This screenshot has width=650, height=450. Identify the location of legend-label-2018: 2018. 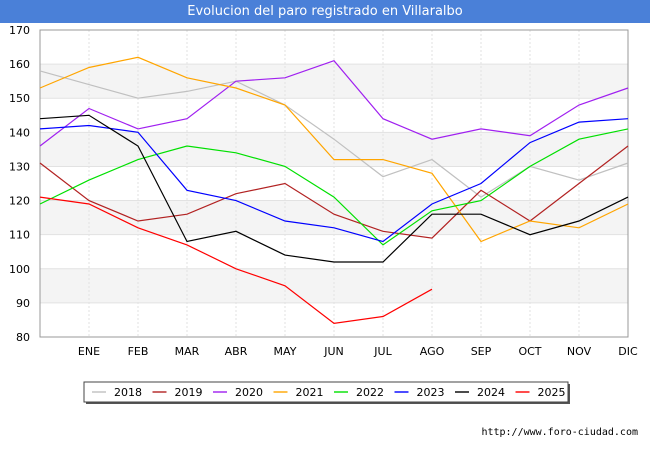
(128, 392).